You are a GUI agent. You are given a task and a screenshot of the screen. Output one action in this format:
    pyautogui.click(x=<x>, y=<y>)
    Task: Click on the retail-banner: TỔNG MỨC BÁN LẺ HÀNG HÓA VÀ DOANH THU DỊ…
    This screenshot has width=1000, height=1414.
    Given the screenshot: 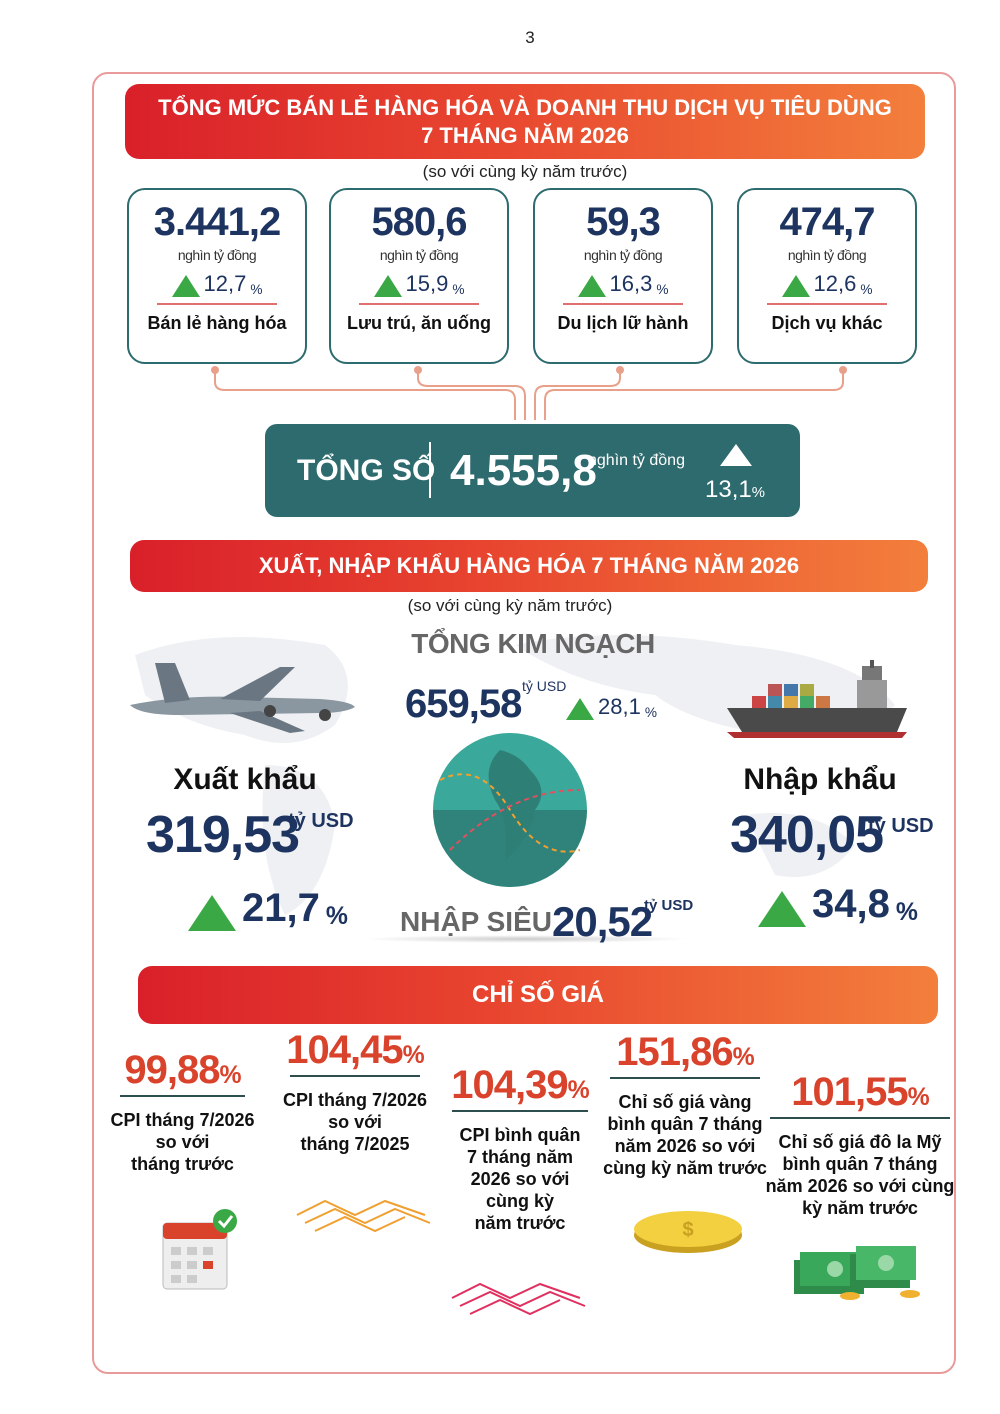 What is the action you would take?
    pyautogui.click(x=525, y=121)
    